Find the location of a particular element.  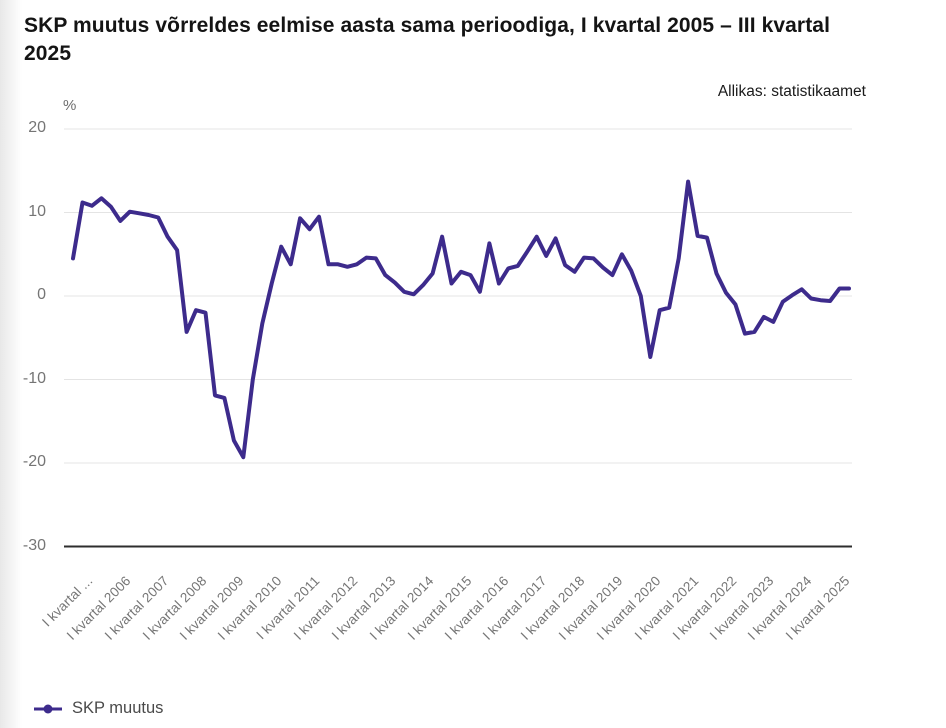

y-axis-unit-label: % is located at coordinates (70, 105).